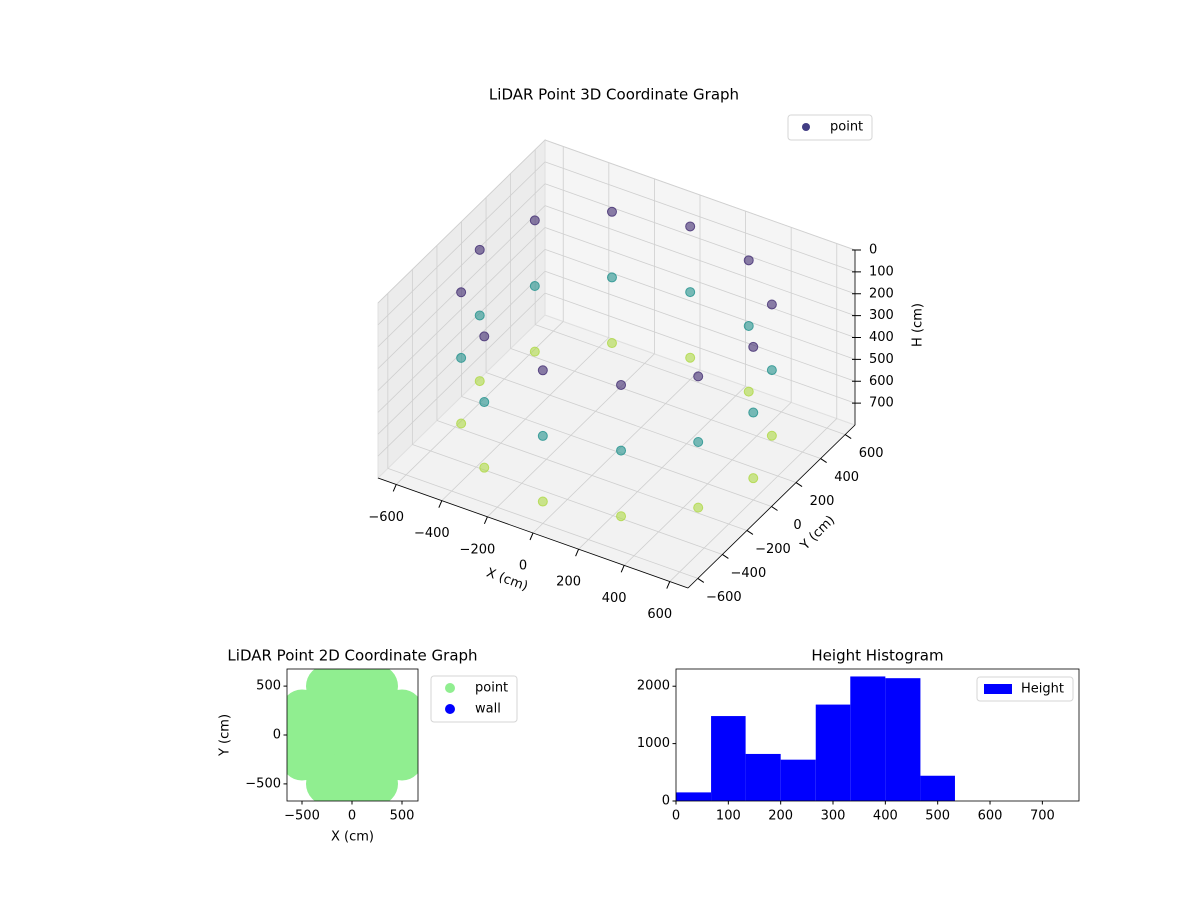 Image resolution: width=1200 pixels, height=900 pixels. I want to click on y-tick-label: −200, so click(773, 549).